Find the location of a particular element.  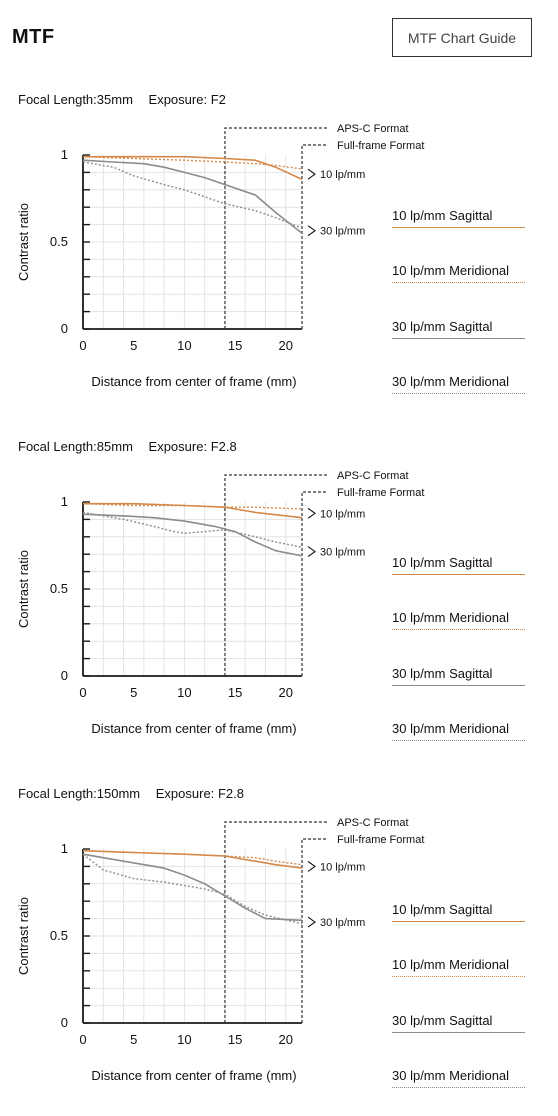

focal-length-value: 85mm is located at coordinates (114, 446).